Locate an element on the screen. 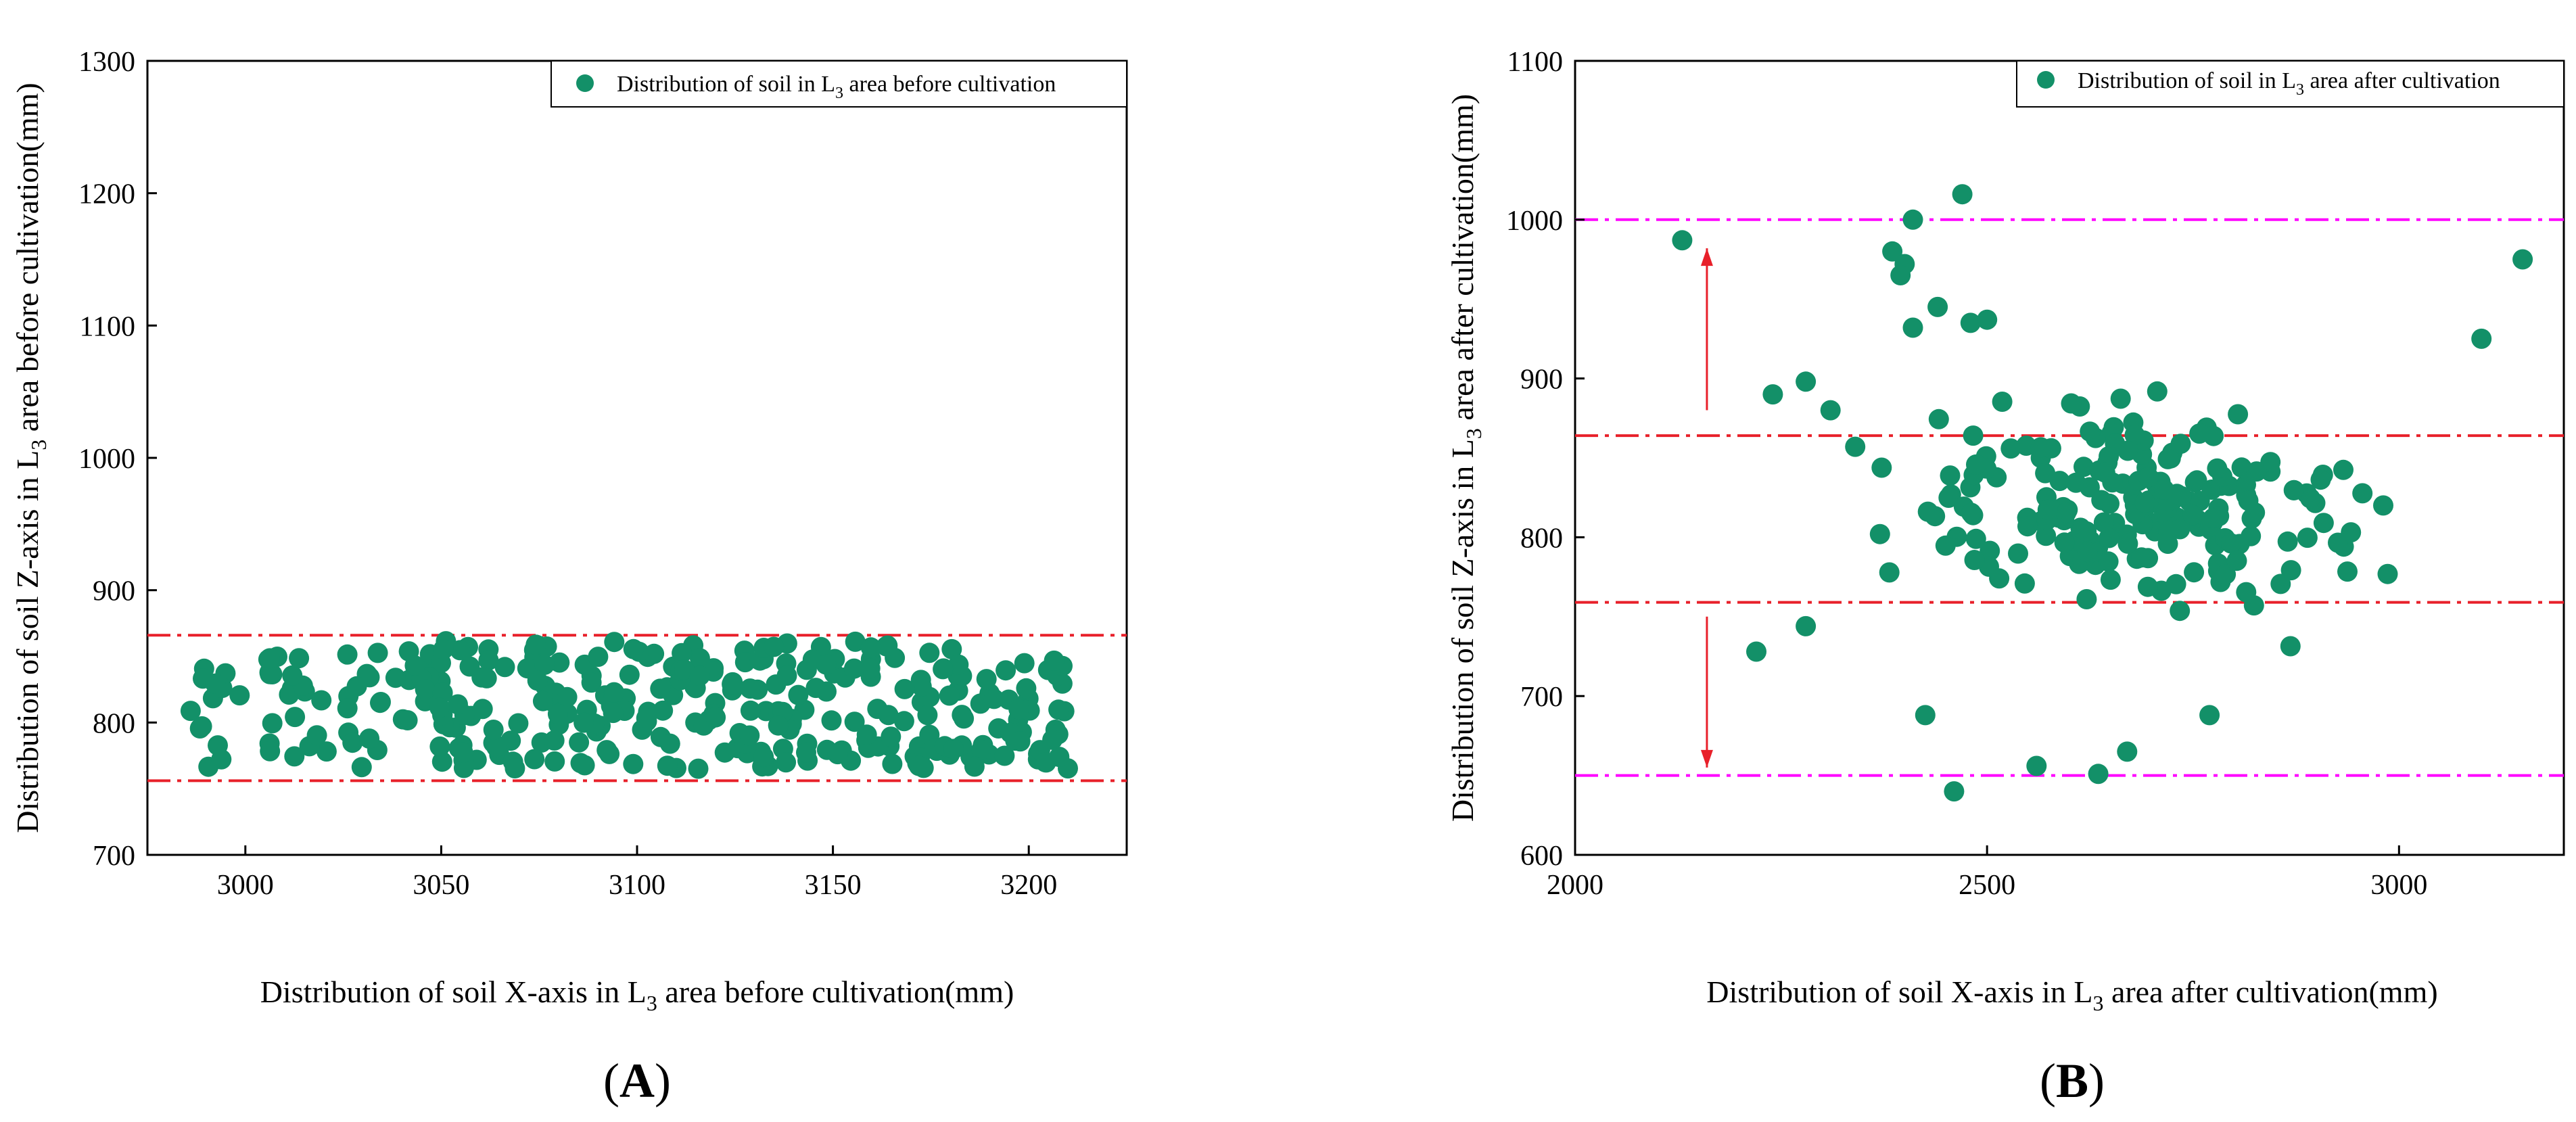 The width and height of the screenshot is (2576, 1122). y-tick-label: 1000 is located at coordinates (1534, 221).